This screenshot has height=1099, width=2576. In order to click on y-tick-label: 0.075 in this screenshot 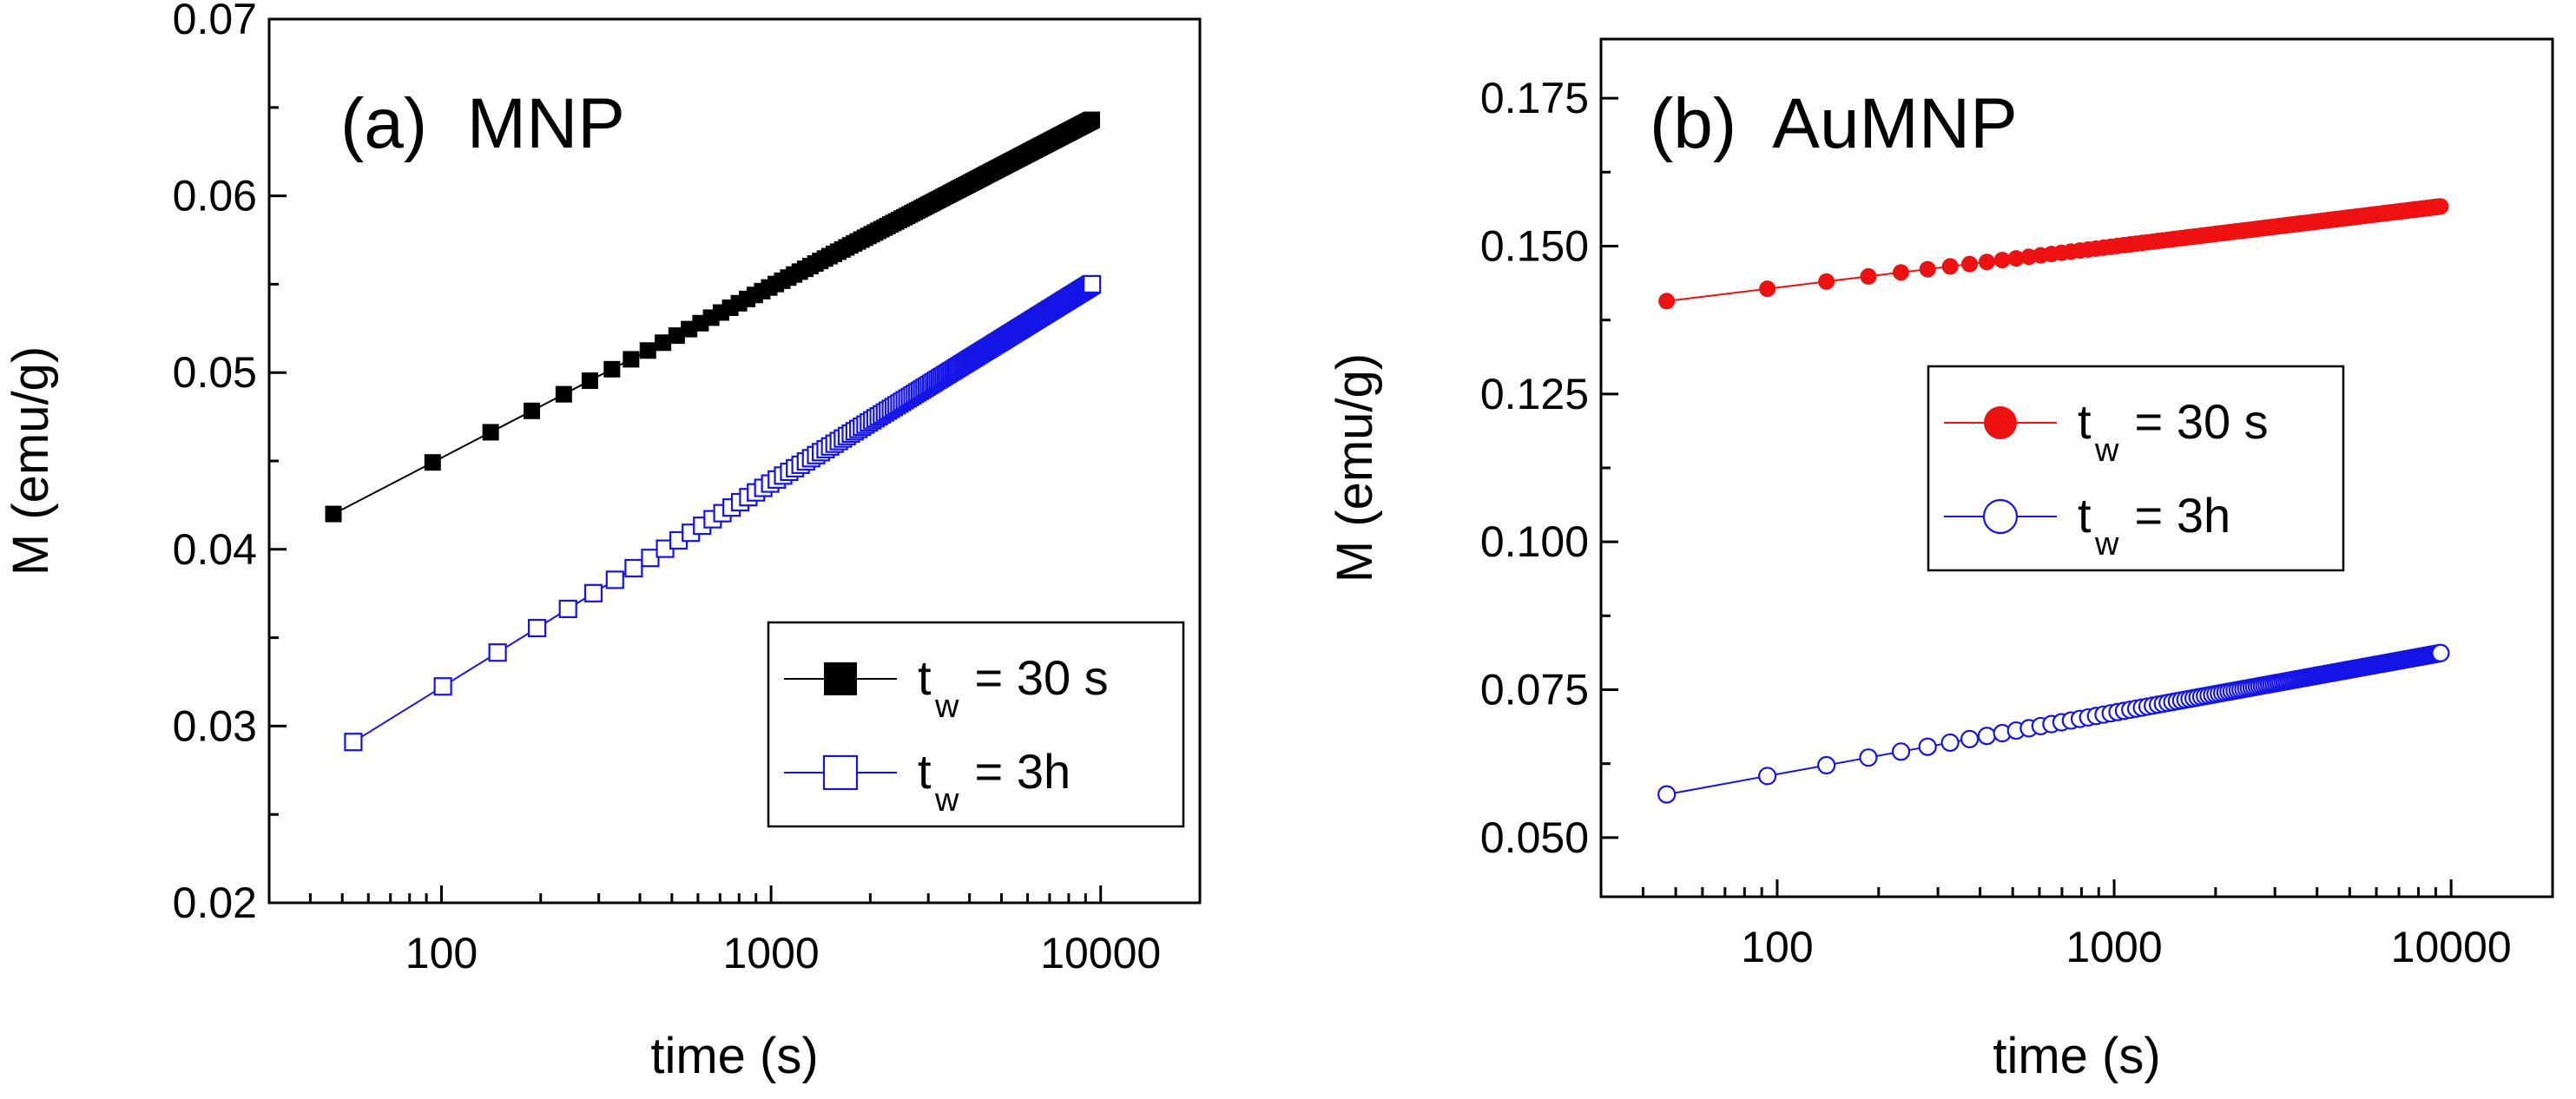, I will do `click(1534, 690)`.